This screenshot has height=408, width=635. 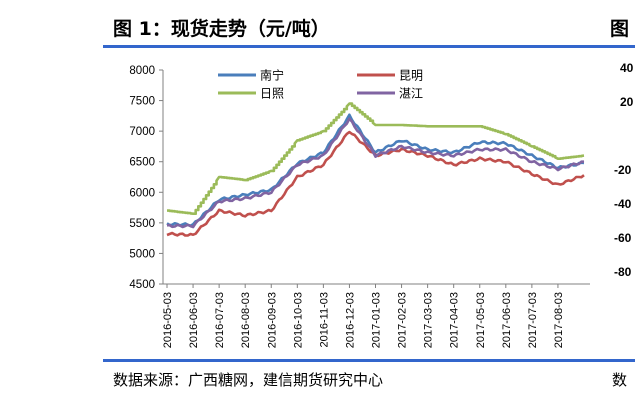 I want to click on x-tick-label: 2016-12-03, so click(x=350, y=320).